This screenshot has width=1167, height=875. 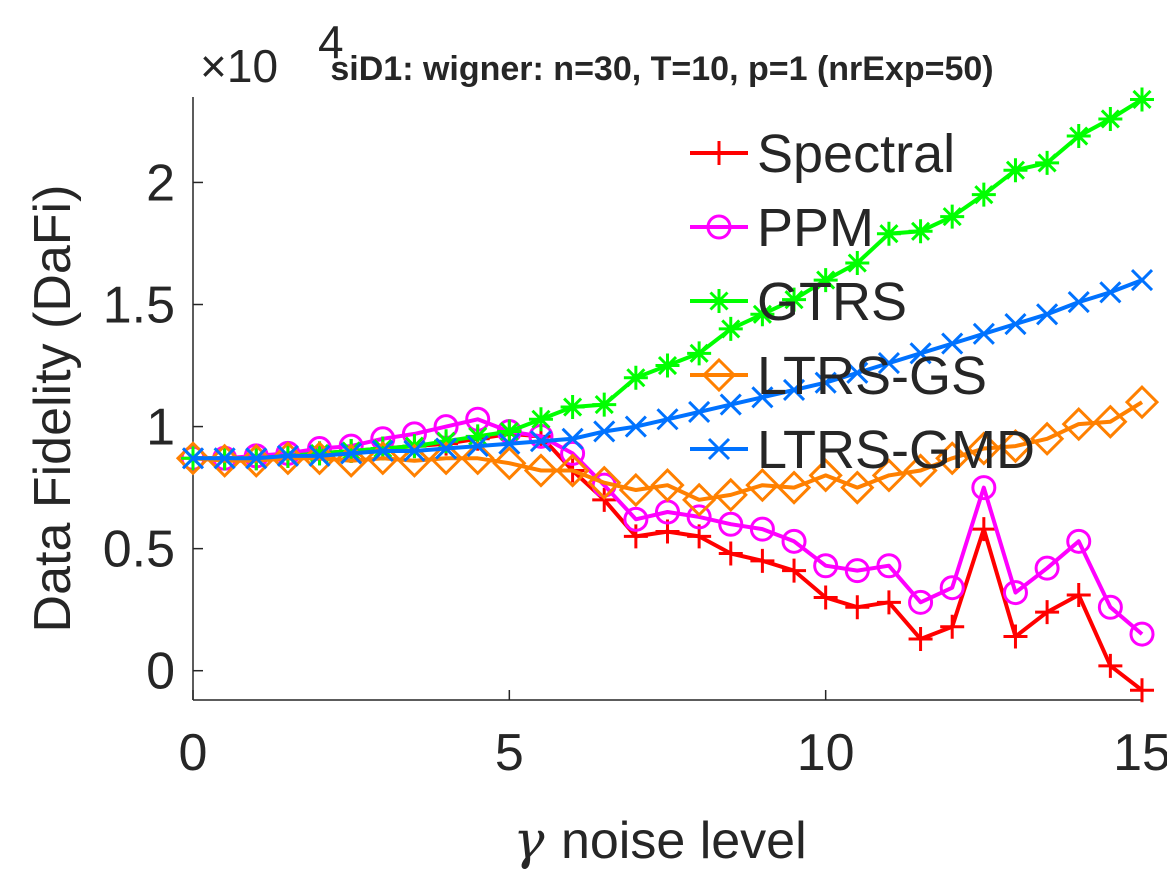 What do you see at coordinates (160, 672) in the screenshot?
I see `y-tick-label: 0` at bounding box center [160, 672].